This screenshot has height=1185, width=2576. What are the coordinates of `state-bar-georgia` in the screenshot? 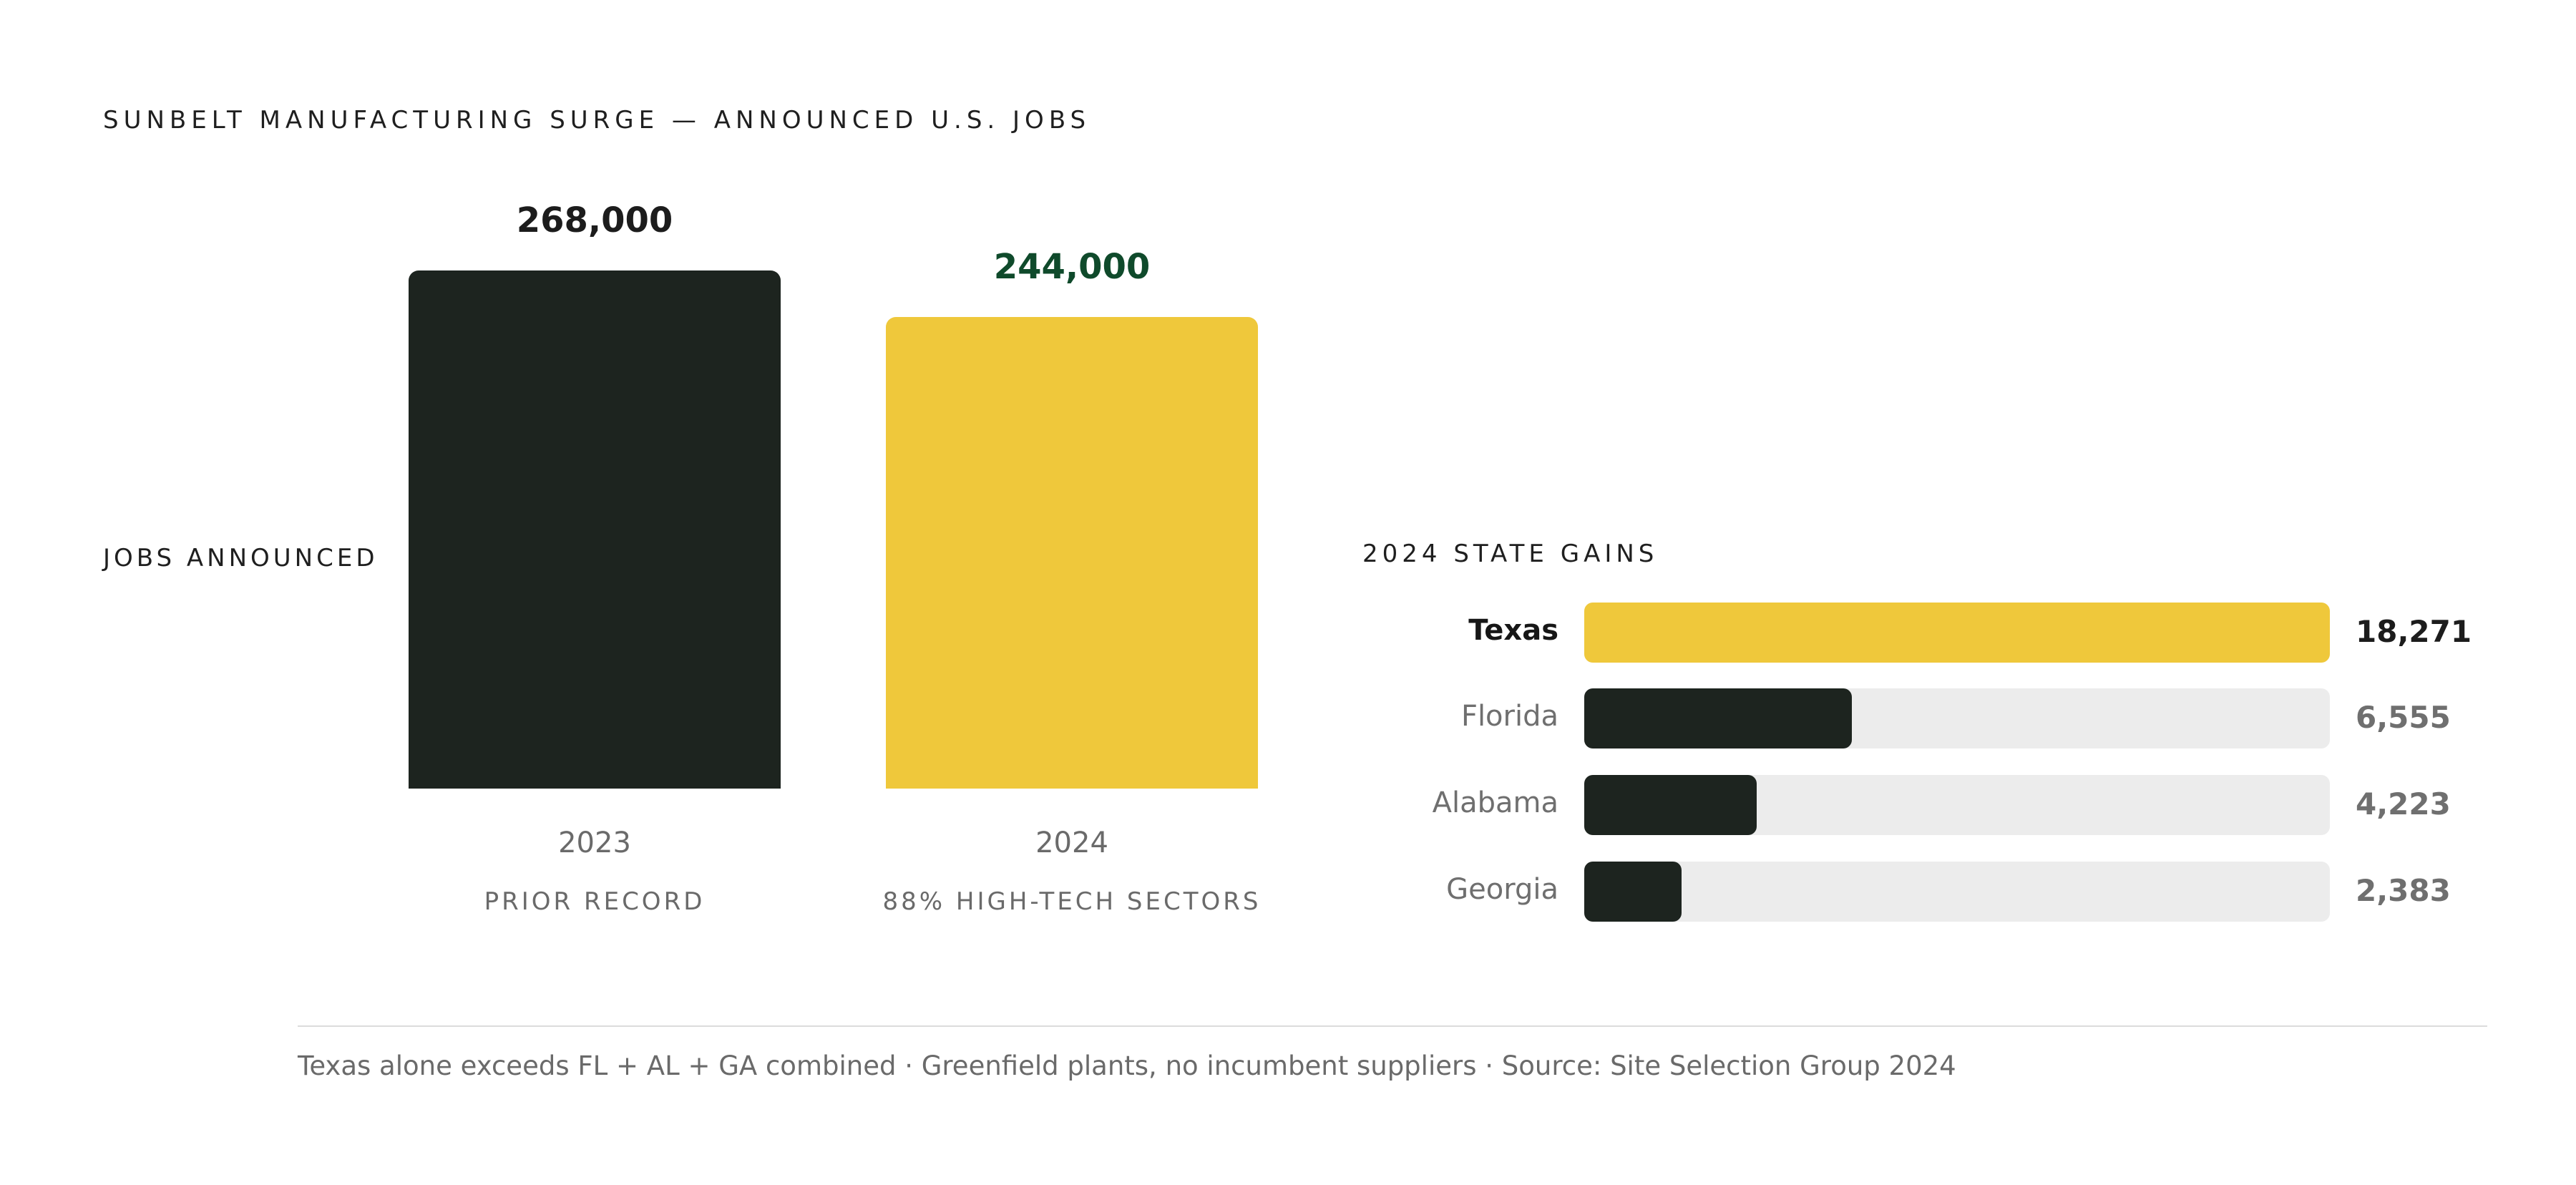 It's located at (1633, 892).